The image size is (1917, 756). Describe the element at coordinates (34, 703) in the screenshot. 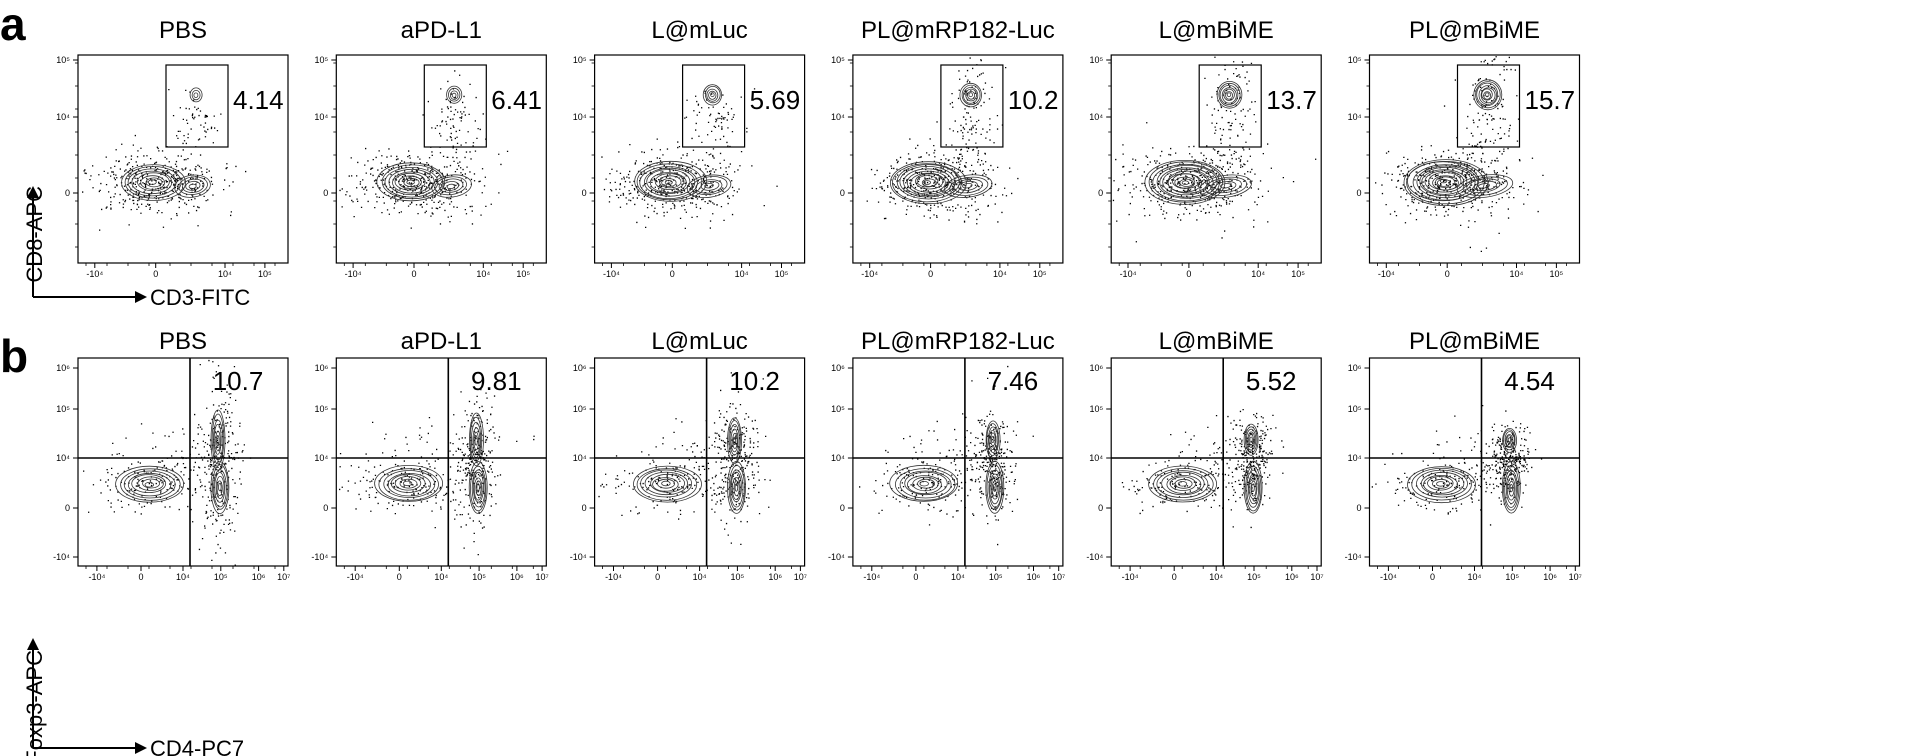

I see `y-axis-label: Foxp3-APC` at that location.